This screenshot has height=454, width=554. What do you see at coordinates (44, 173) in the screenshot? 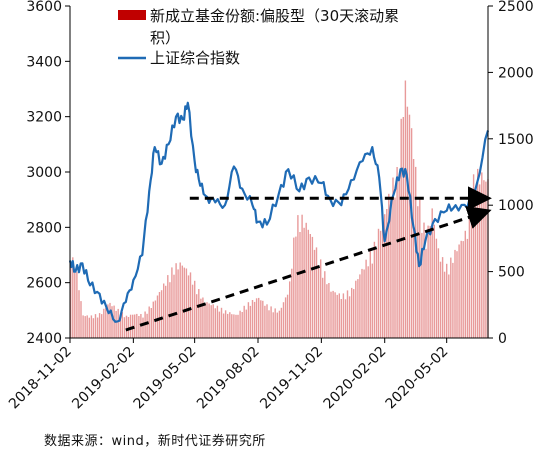
I see `left-tick-label: 3000` at bounding box center [44, 173].